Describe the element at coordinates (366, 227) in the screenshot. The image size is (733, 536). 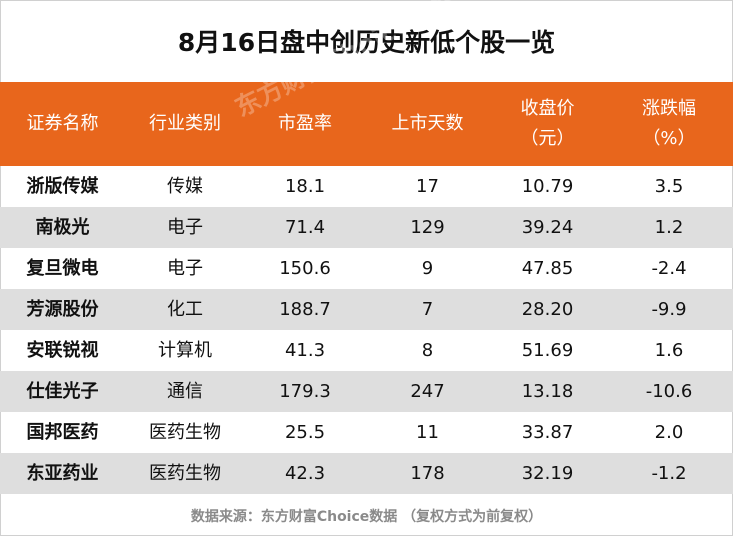
I see `table-row: 南极光 电子 71.4 129 39.24 1.2` at that location.